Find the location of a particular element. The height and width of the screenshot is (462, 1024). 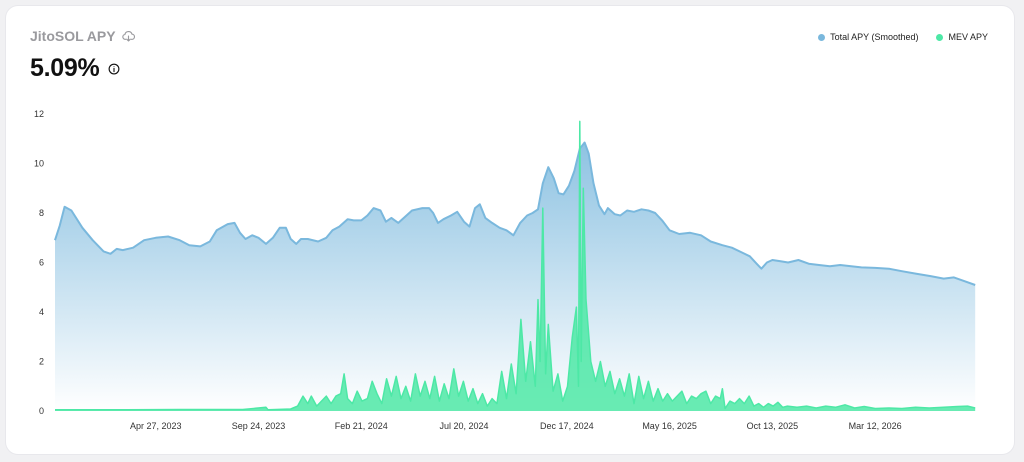

y-tick-label: 2 is located at coordinates (41, 362).